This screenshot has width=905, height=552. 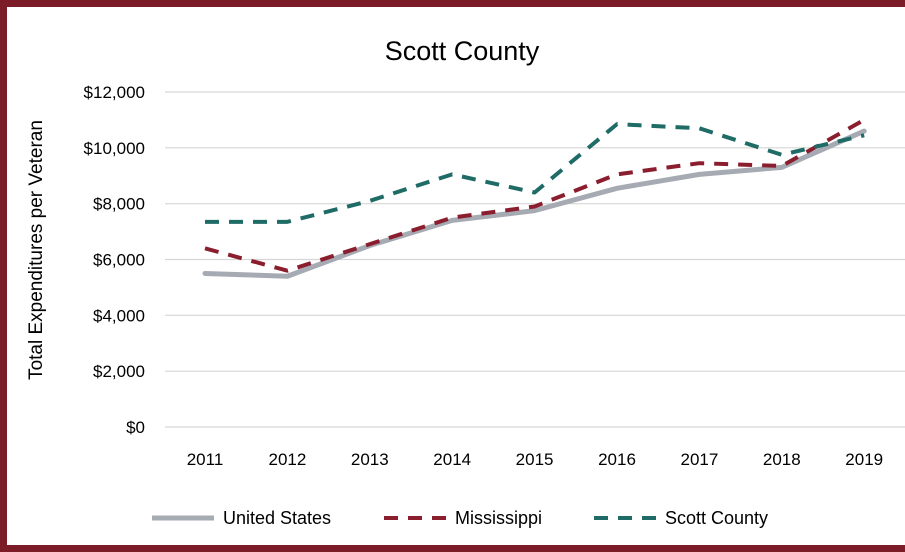 I want to click on y-axis-ticks: $0 $2,000 $4,000 $6,000 $8,000 $10,000 $12,000, so click(x=114, y=260).